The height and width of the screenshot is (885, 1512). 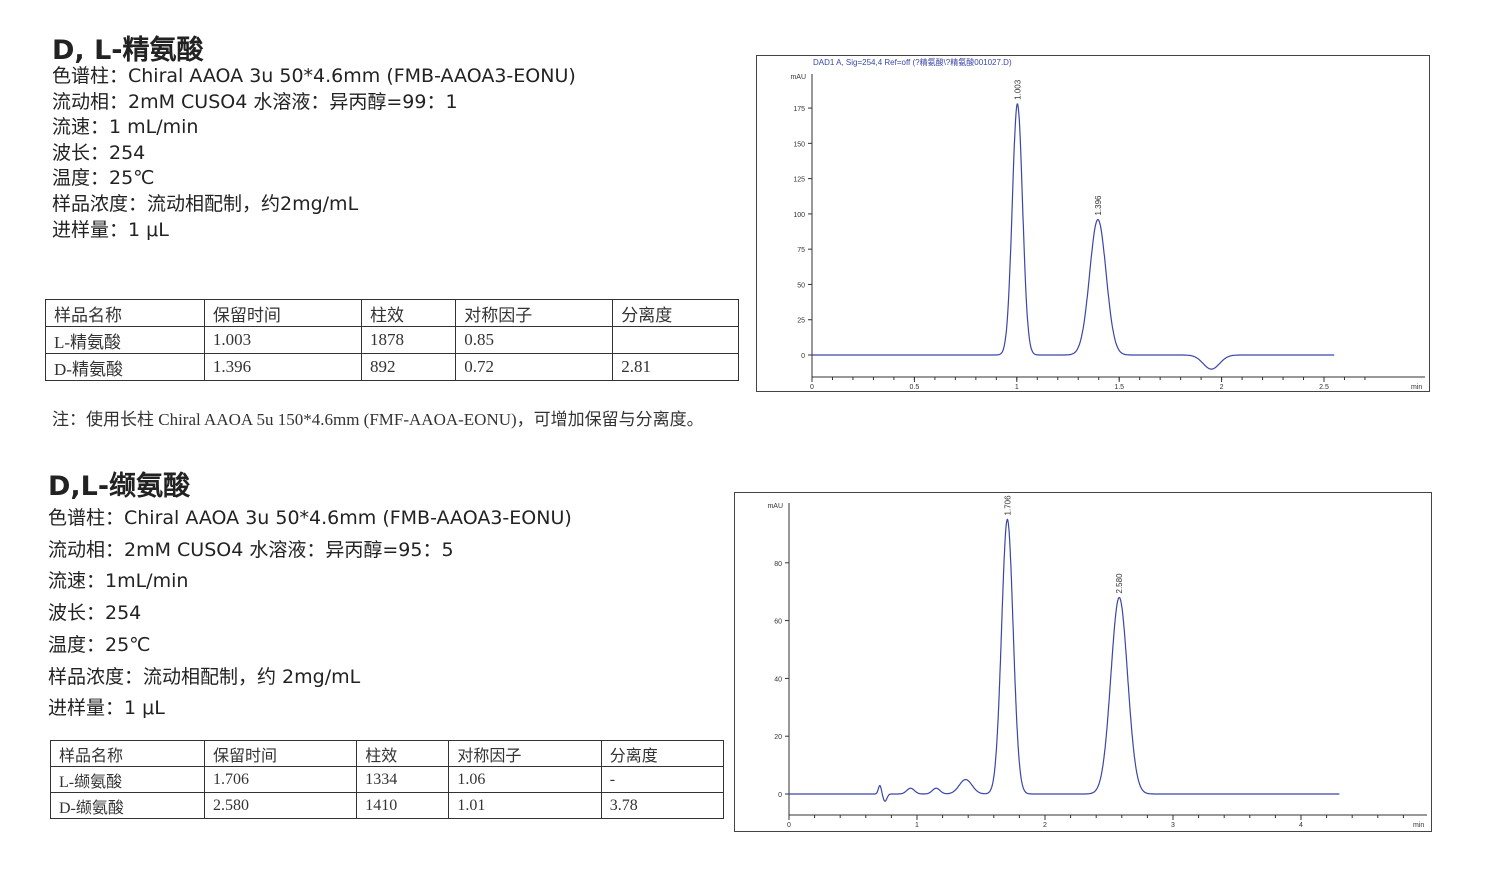 What do you see at coordinates (778, 622) in the screenshot?
I see `y-tick-label: 60` at bounding box center [778, 622].